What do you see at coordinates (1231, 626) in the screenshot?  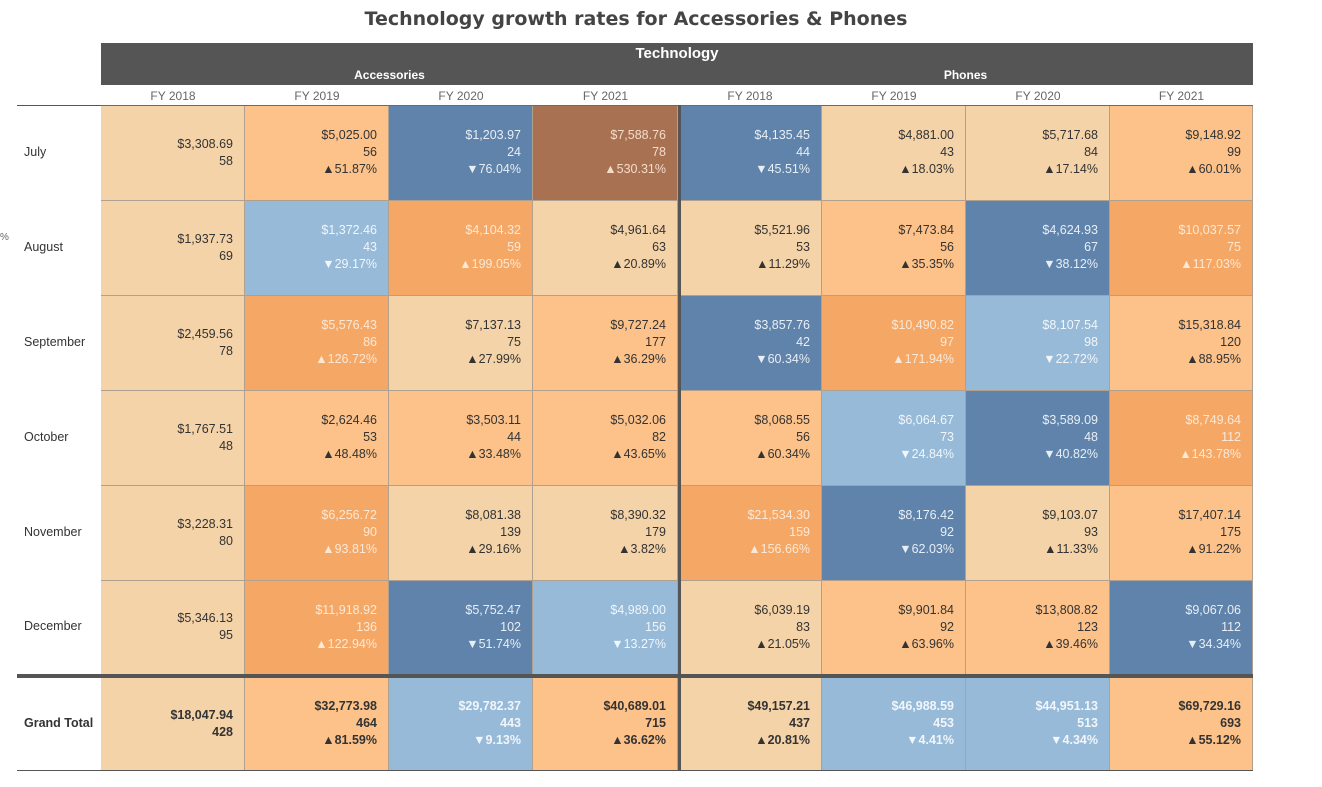 I see `cell-count: 112` at bounding box center [1231, 626].